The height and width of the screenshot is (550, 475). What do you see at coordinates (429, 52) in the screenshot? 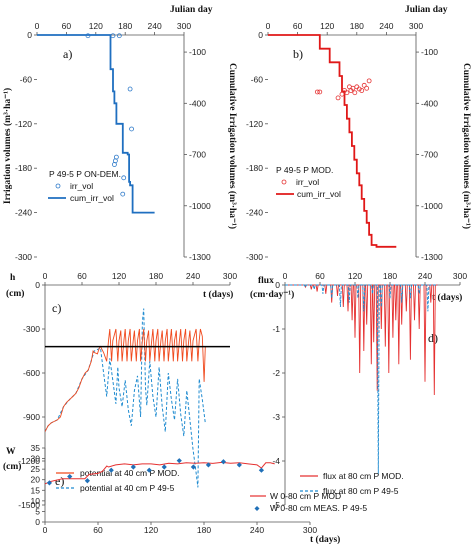
I see `panel-b-y2tick-label-0: -100` at bounding box center [429, 52].